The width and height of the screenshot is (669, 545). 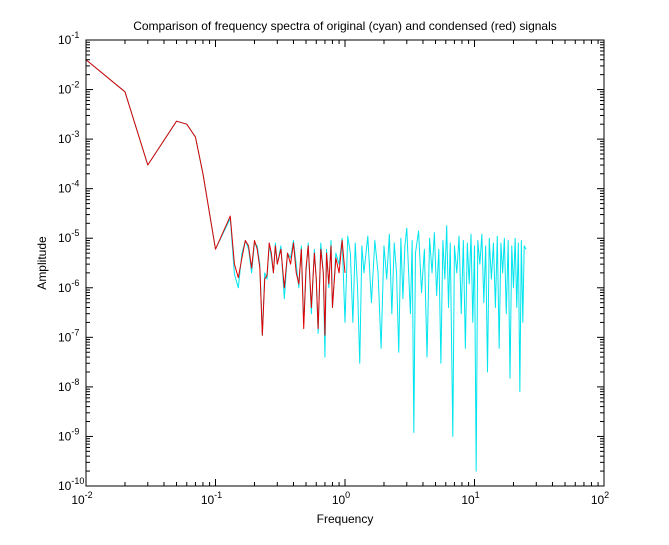 I want to click on x-tick-label: 10², so click(x=600, y=498).